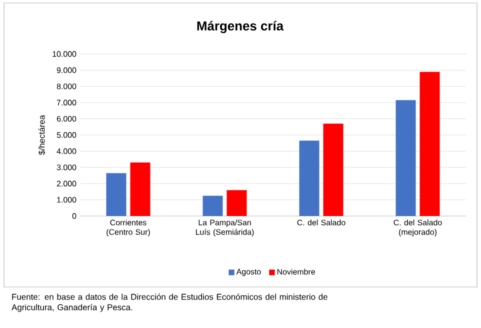 This screenshot has height=328, width=481. Describe the element at coordinates (42, 135) in the screenshot. I see `y-axis-title: $/hectárea` at that location.